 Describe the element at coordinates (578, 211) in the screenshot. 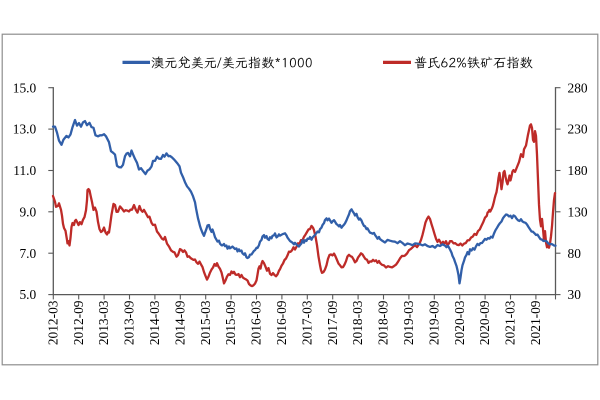

I see `svg-text: 130` at that location.